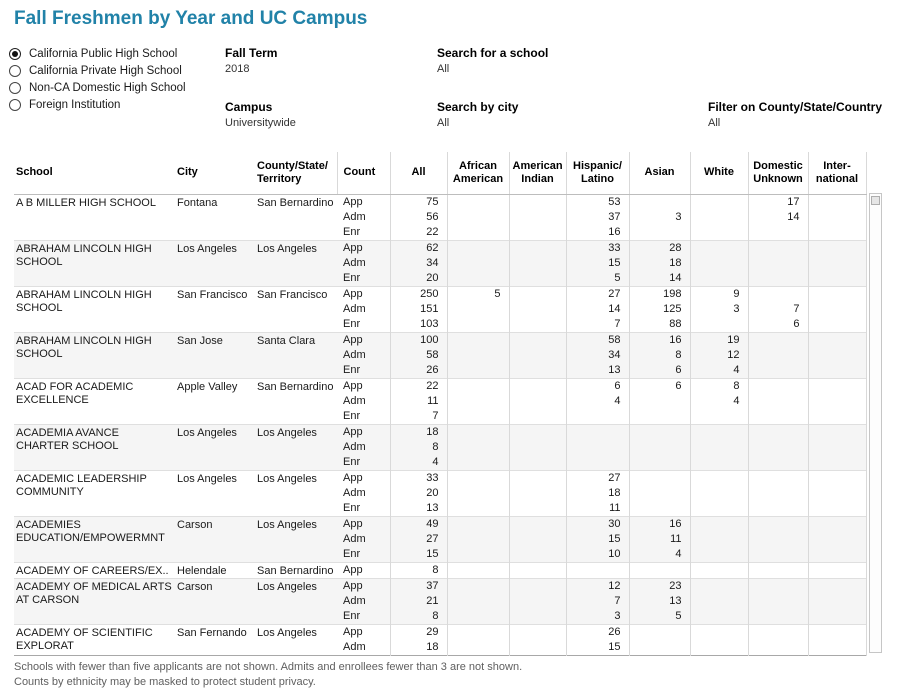  What do you see at coordinates (718, 293) in the screenshot?
I see `value-cell: 9` at bounding box center [718, 293].